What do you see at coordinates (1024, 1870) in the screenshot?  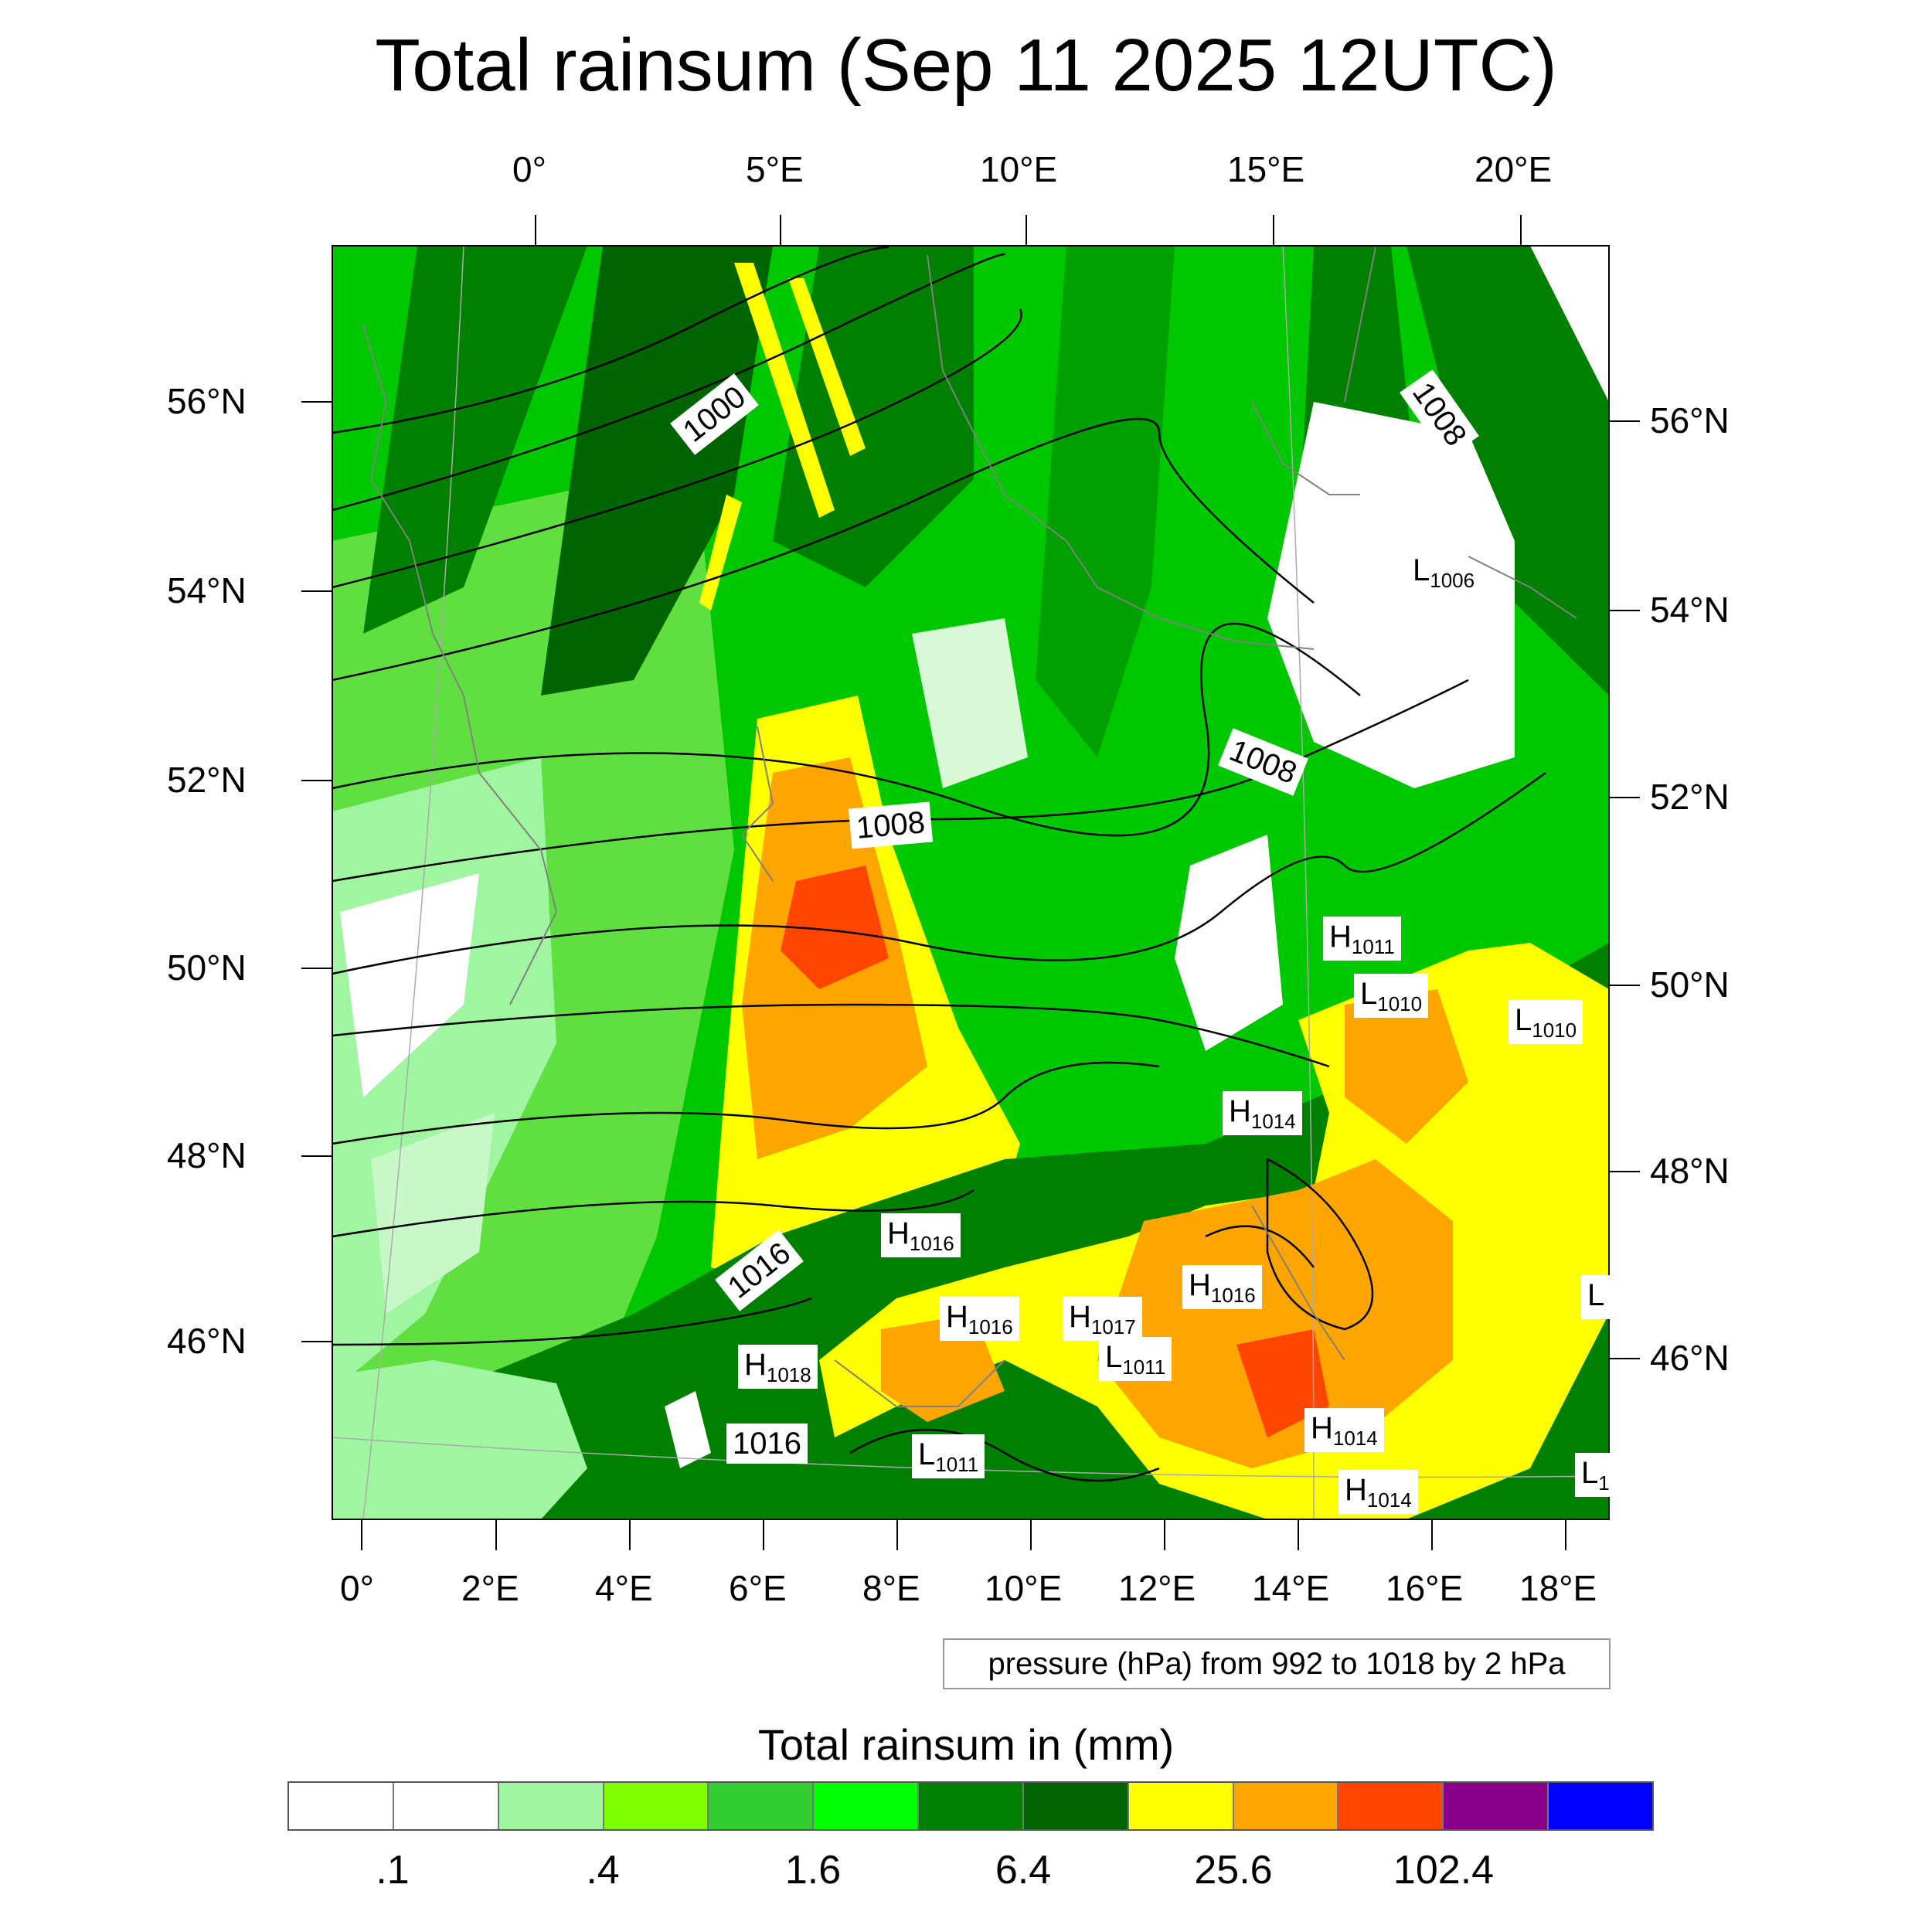 I see `colorbar-tick-label: 6.4` at bounding box center [1024, 1870].